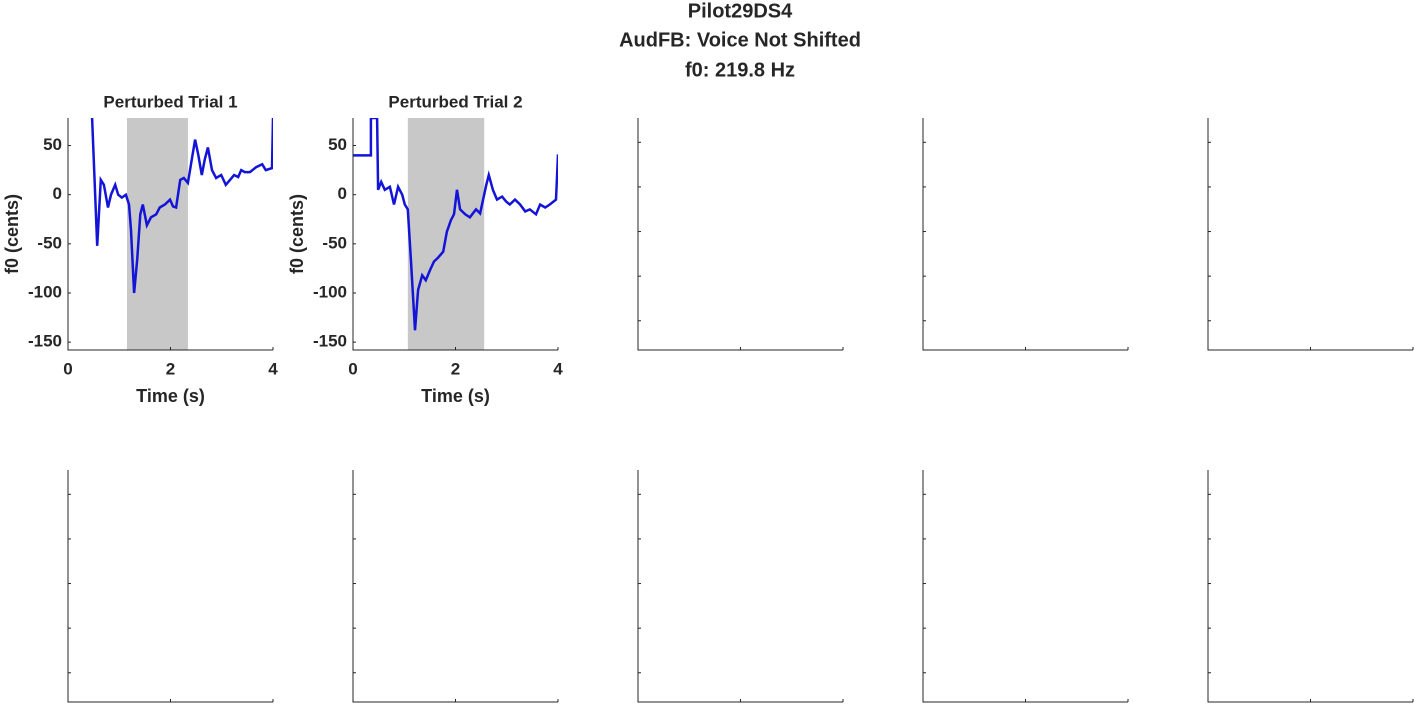 The width and height of the screenshot is (1414, 704). I want to click on subplot-title: Perturbed Trial 2, so click(455, 101).